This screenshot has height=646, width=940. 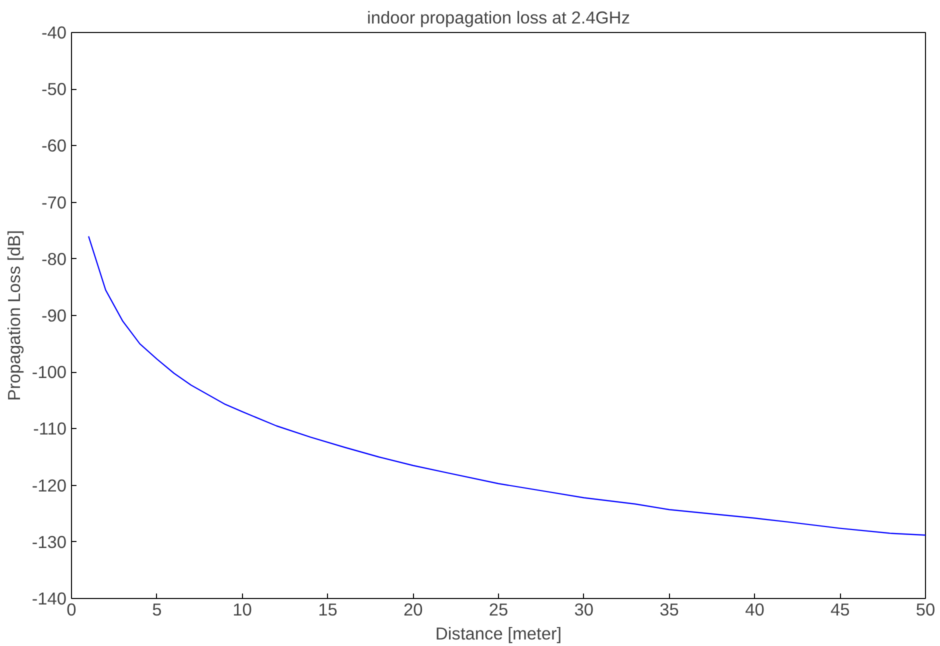 What do you see at coordinates (71, 610) in the screenshot?
I see `x-tick-label: 0` at bounding box center [71, 610].